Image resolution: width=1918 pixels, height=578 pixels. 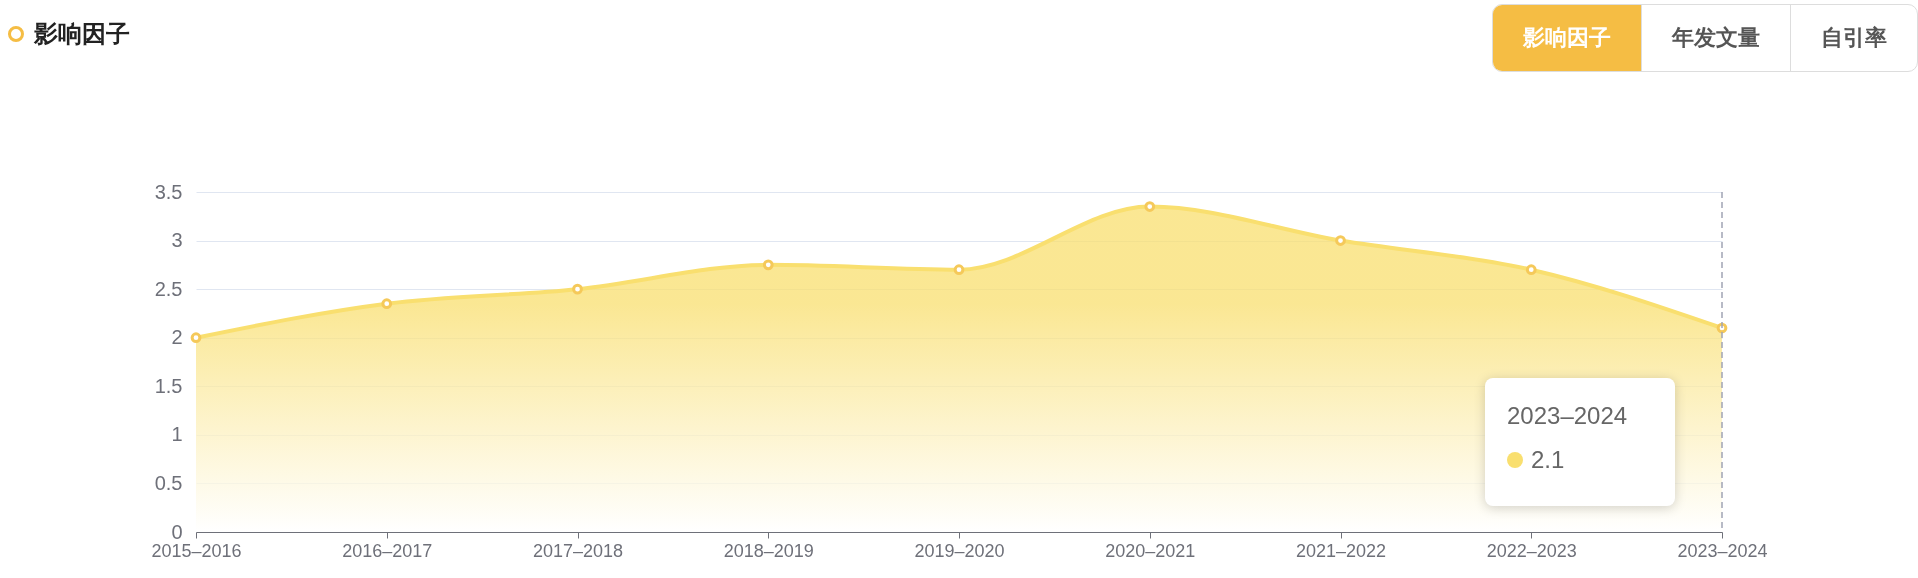 I want to click on x-tick-label: 2019–2020, so click(x=959, y=550).